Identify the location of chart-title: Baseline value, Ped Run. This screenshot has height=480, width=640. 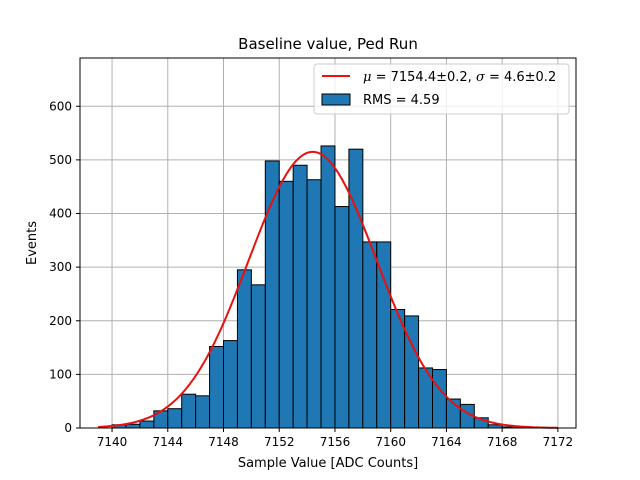
(328, 44).